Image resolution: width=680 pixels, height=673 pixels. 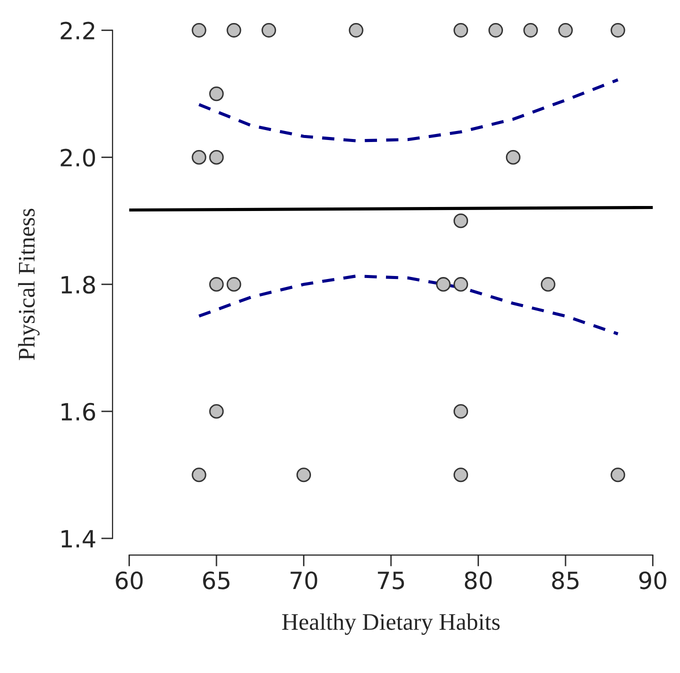 I want to click on y-tick-label: 1.8, so click(x=78, y=285).